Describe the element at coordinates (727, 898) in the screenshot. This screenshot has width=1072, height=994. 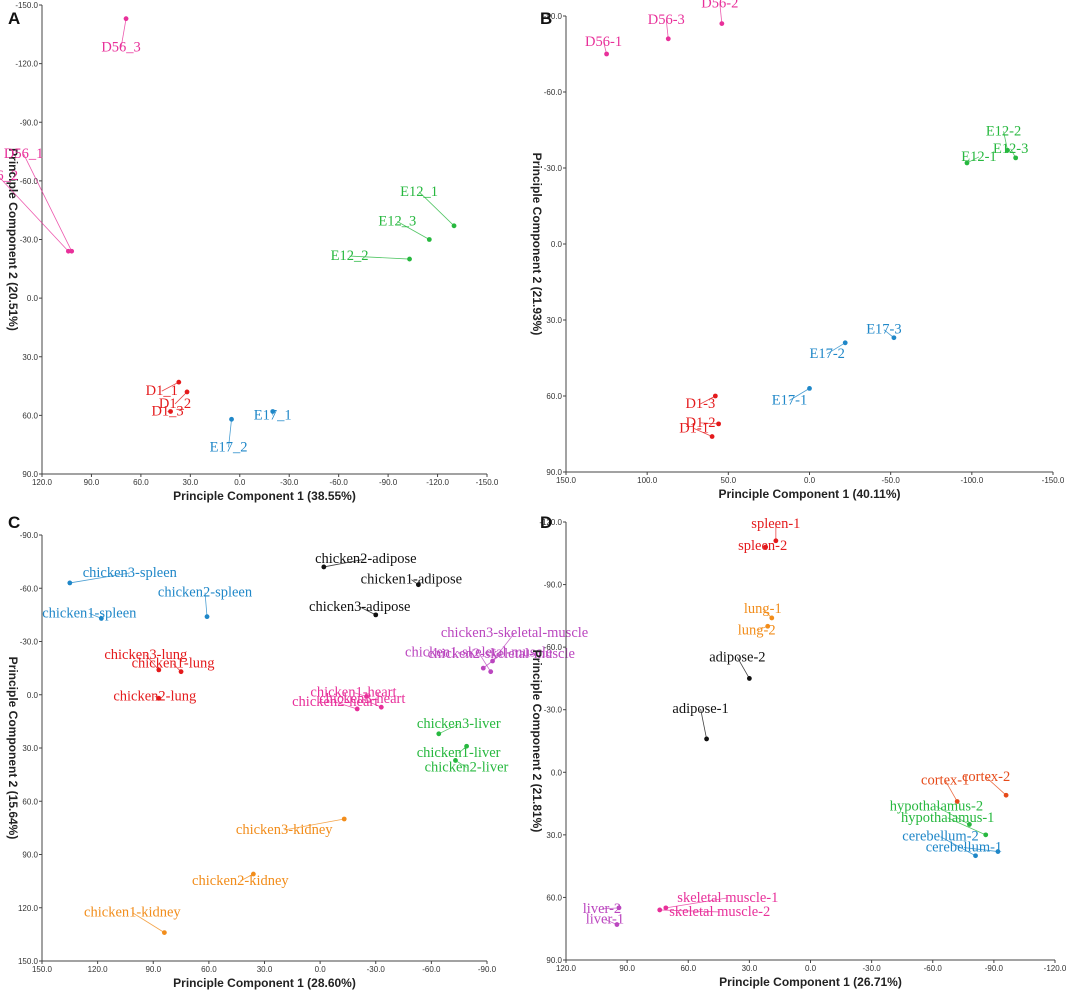
I see `point-label: skeletal muscle-1` at that location.